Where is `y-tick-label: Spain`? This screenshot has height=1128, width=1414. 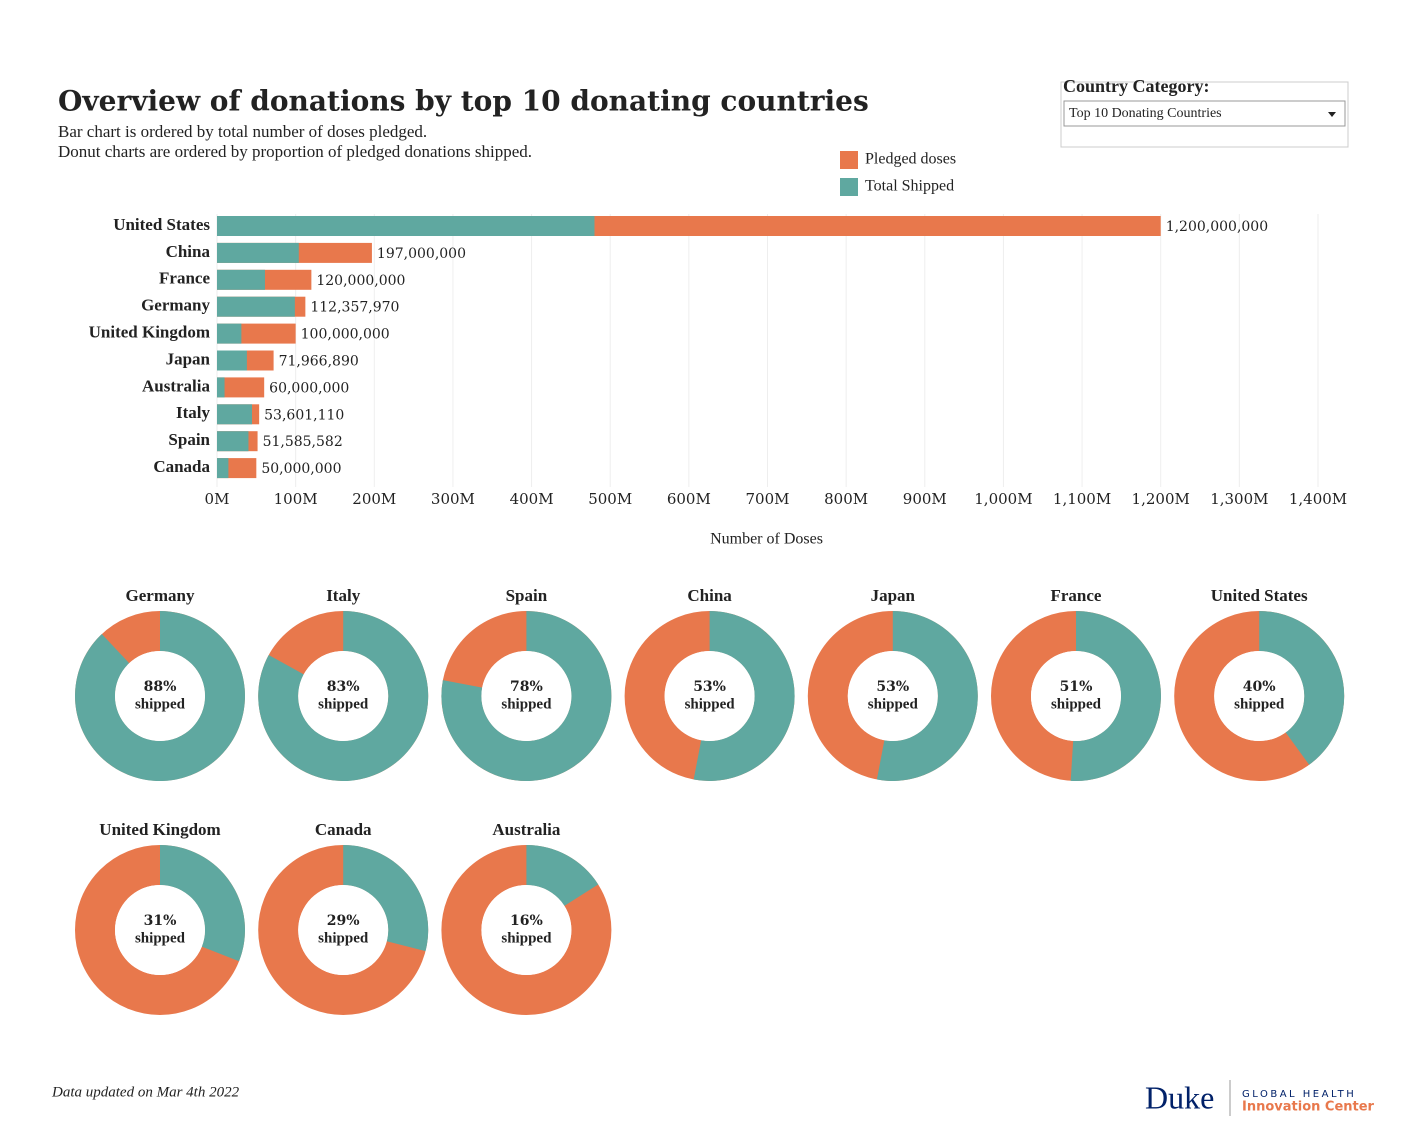 y-tick-label: Spain is located at coordinates (189, 439).